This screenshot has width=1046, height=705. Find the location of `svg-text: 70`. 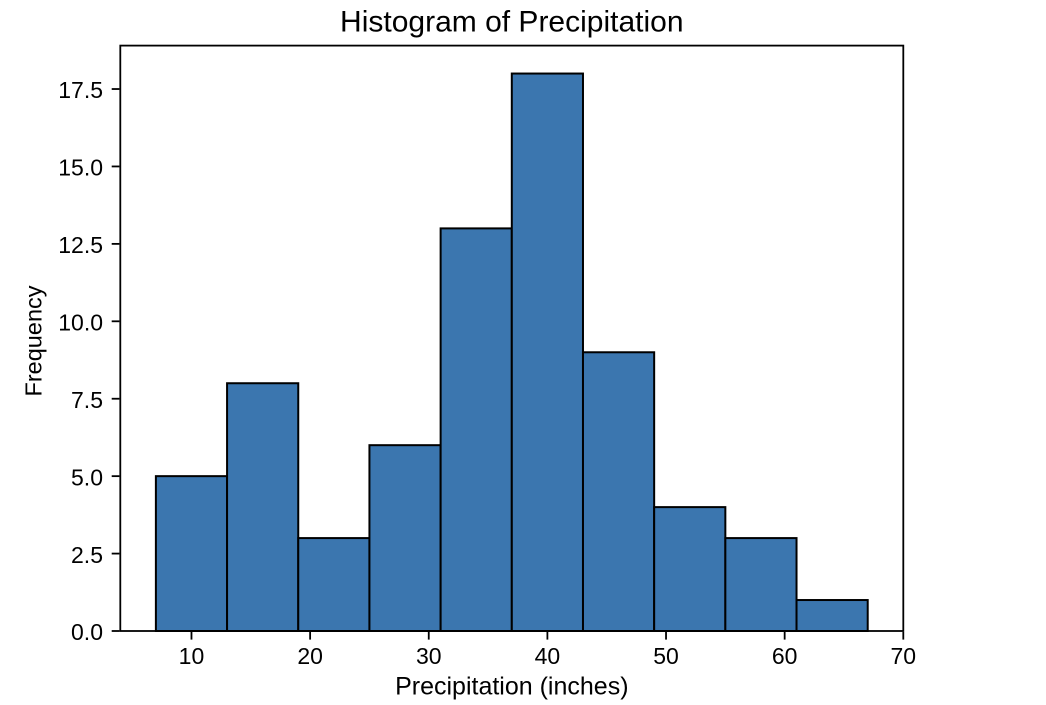

svg-text: 70 is located at coordinates (904, 656).